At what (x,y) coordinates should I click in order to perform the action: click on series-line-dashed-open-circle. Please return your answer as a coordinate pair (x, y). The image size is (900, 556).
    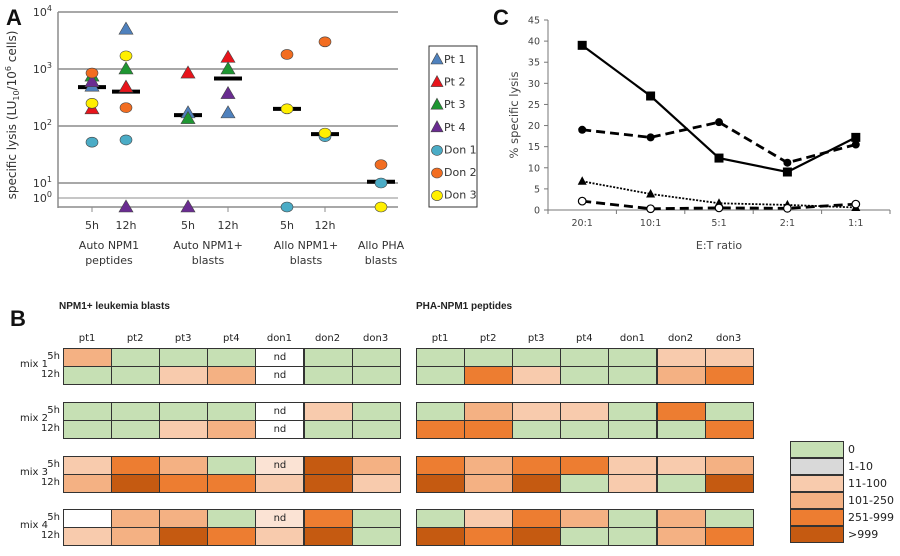
    Looking at the image, I should click on (719, 205).